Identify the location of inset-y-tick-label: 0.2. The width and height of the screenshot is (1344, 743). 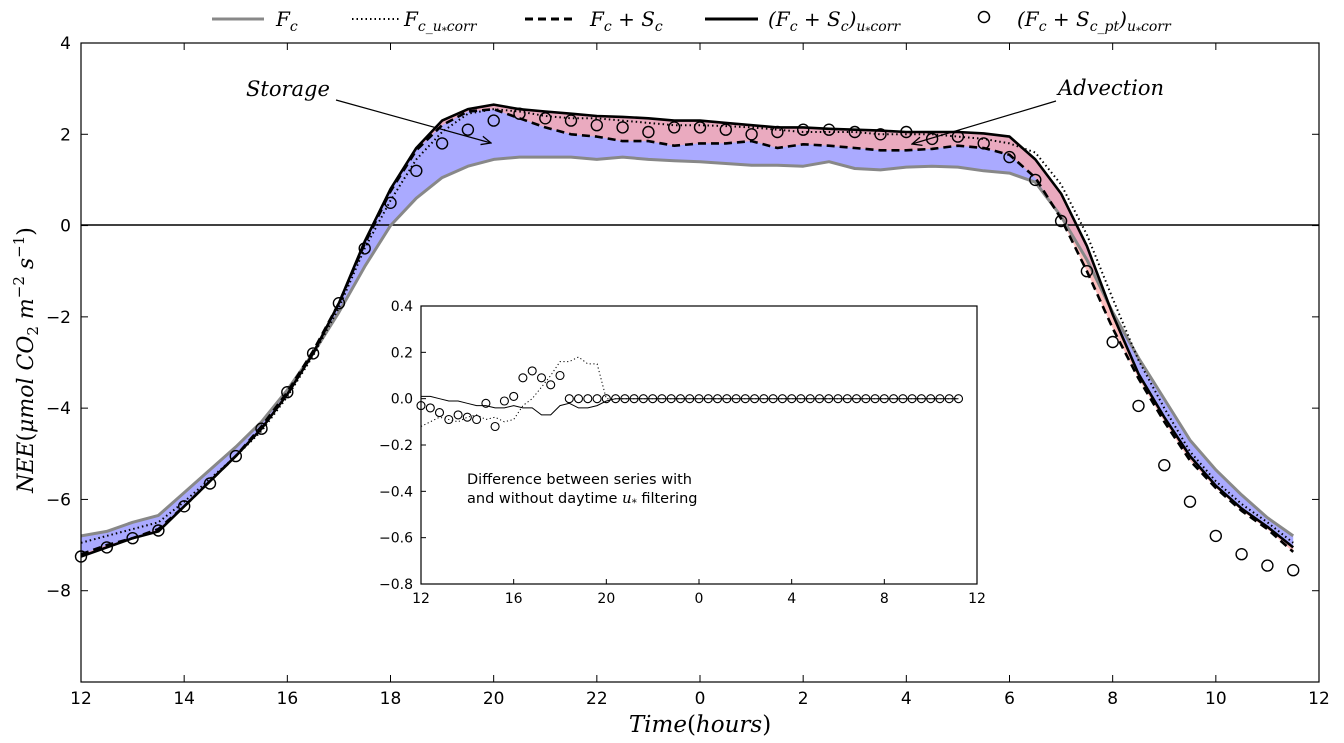
(402, 353).